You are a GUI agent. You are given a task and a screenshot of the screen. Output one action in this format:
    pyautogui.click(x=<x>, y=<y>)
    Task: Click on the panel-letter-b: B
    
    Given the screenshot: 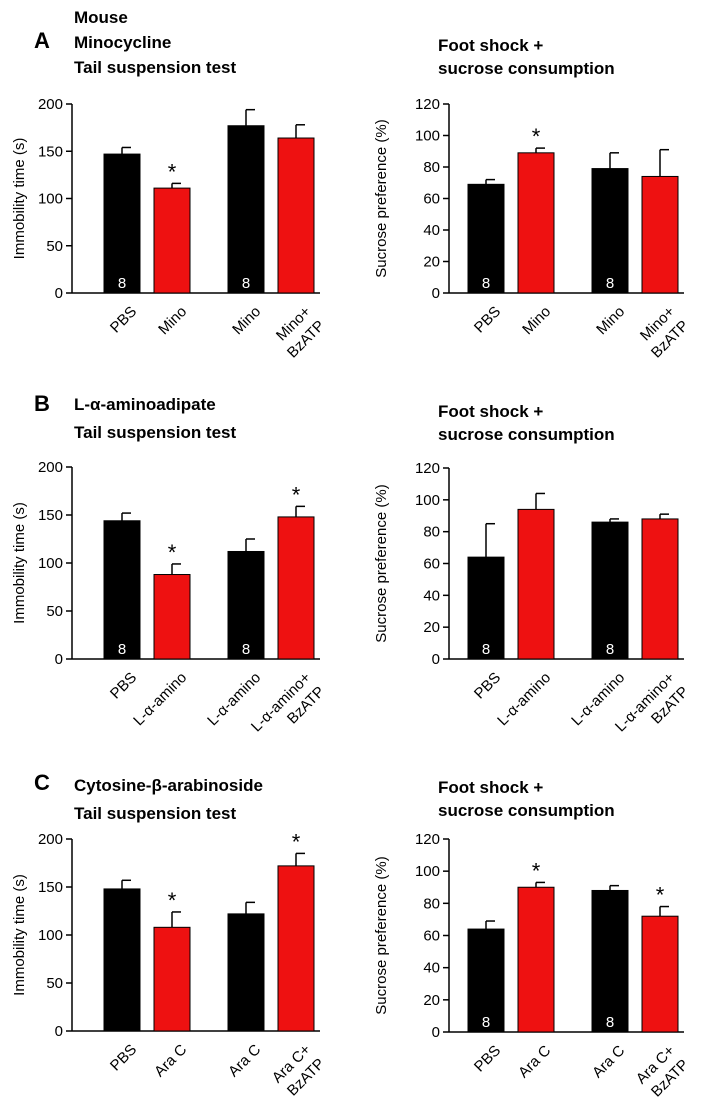 What is the action you would take?
    pyautogui.click(x=42, y=403)
    